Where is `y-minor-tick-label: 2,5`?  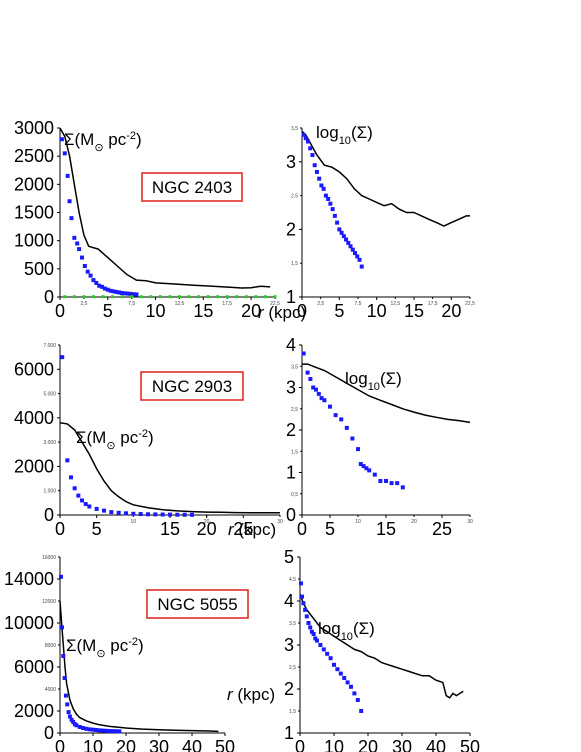
y-minor-tick-label: 2,5 is located at coordinates (292, 668).